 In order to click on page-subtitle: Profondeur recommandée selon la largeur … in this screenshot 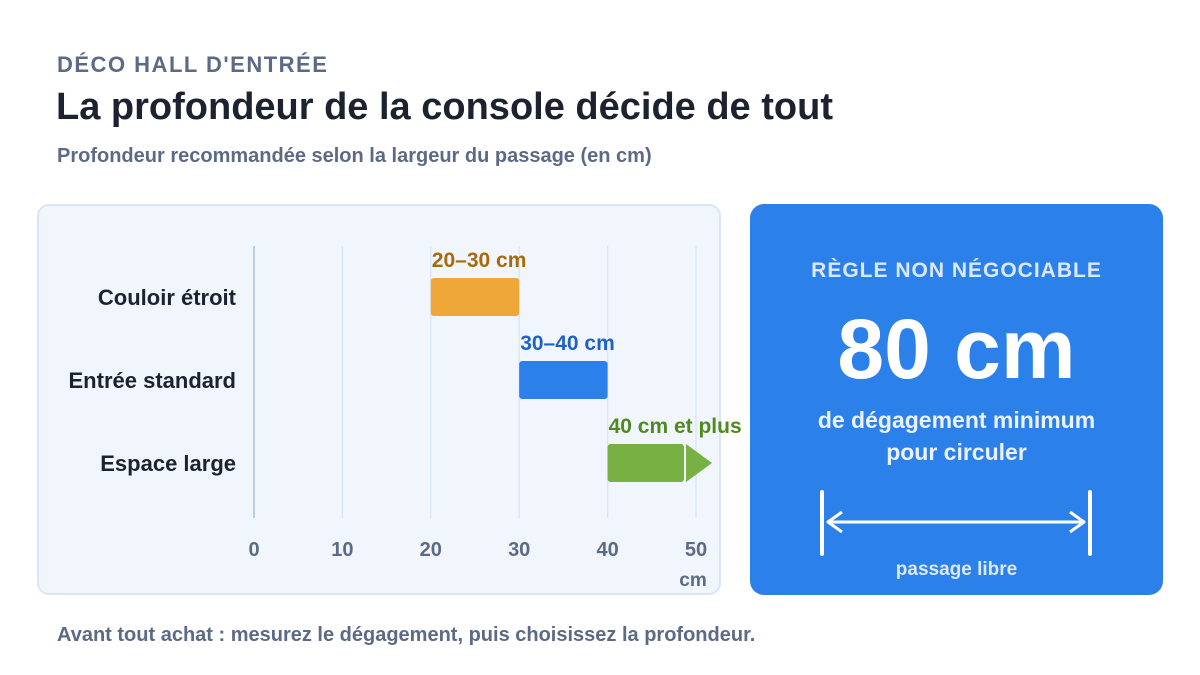, I will do `click(354, 156)`.